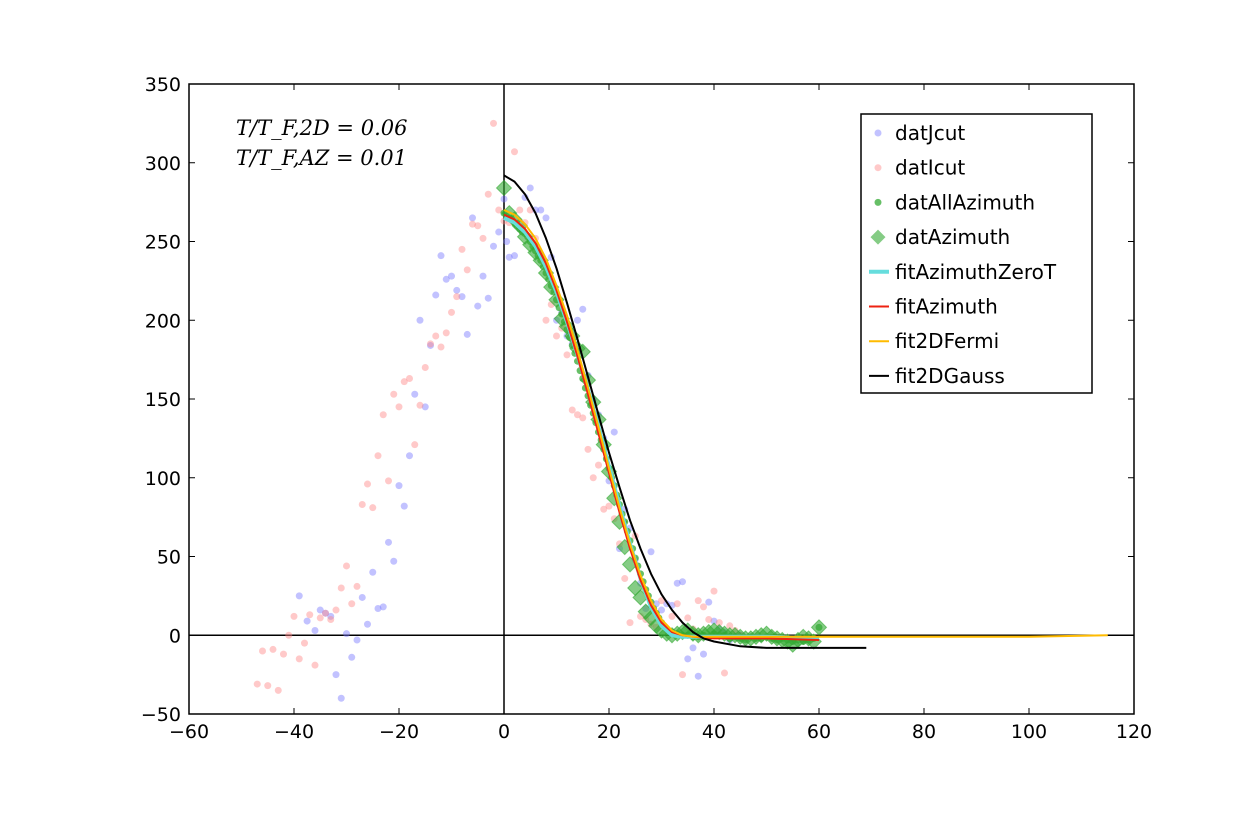 This screenshot has height=840, width=1260. What do you see at coordinates (940, 237) in the screenshot?
I see `legend-item-datAzimuth: datAzimuth` at bounding box center [940, 237].